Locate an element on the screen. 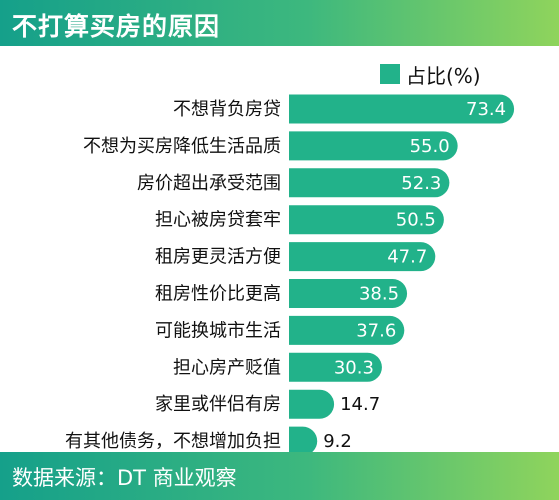 This screenshot has width=559, height=500. value-label: 47.7 is located at coordinates (407, 257).